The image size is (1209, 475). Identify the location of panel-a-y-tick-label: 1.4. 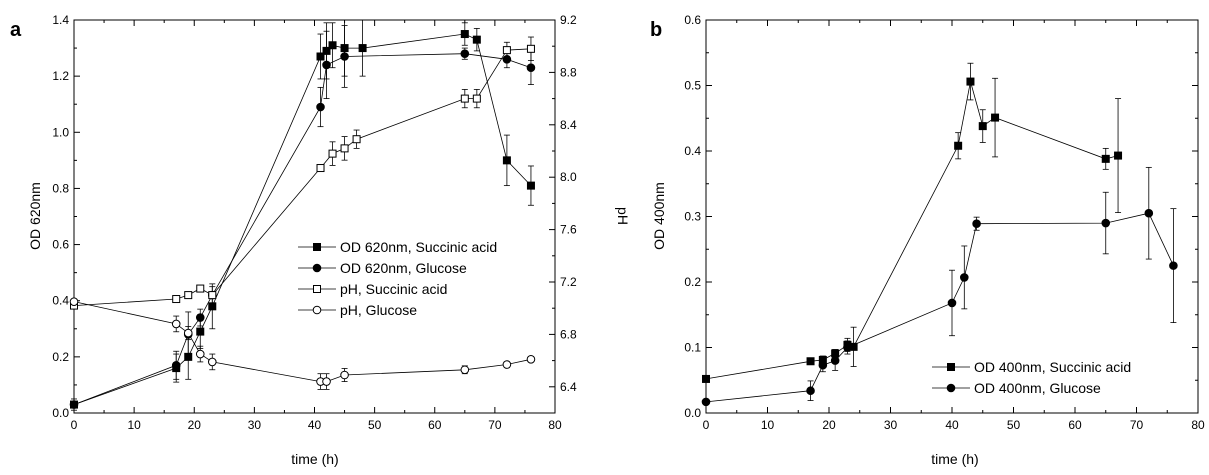
(60, 20).